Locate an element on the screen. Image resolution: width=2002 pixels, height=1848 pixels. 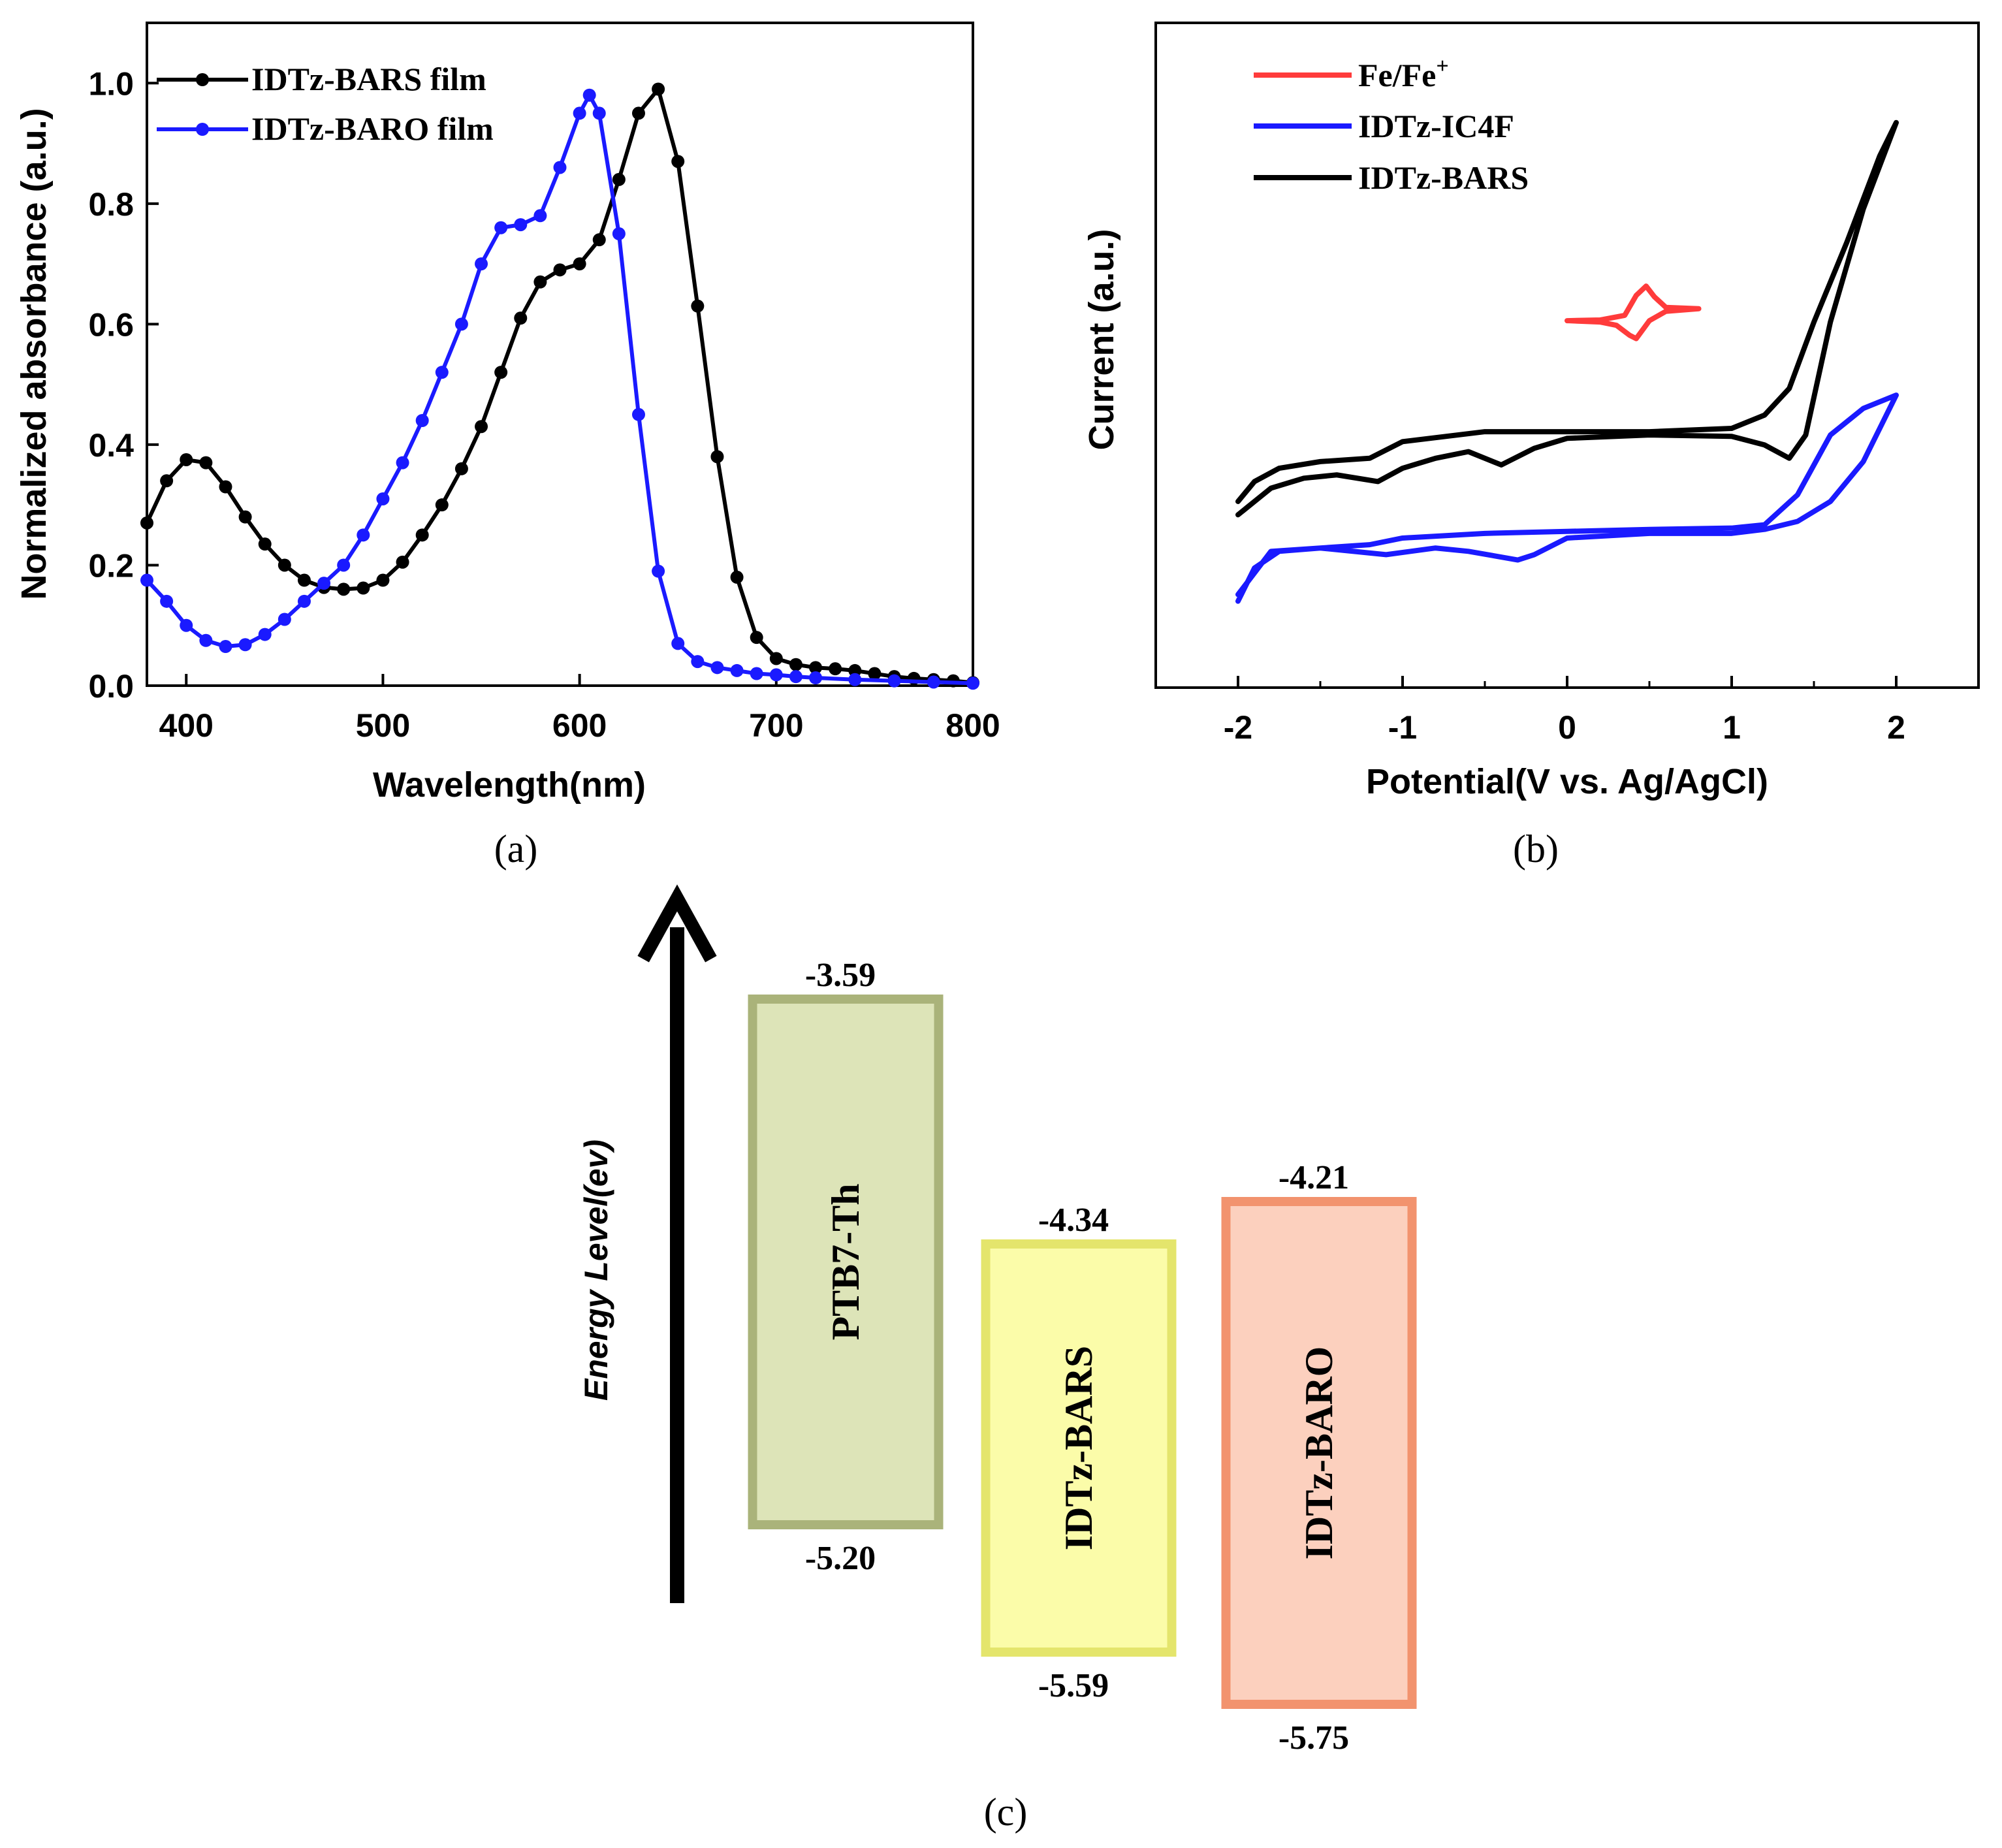
legend-marker-bars-film is located at coordinates (202, 79).